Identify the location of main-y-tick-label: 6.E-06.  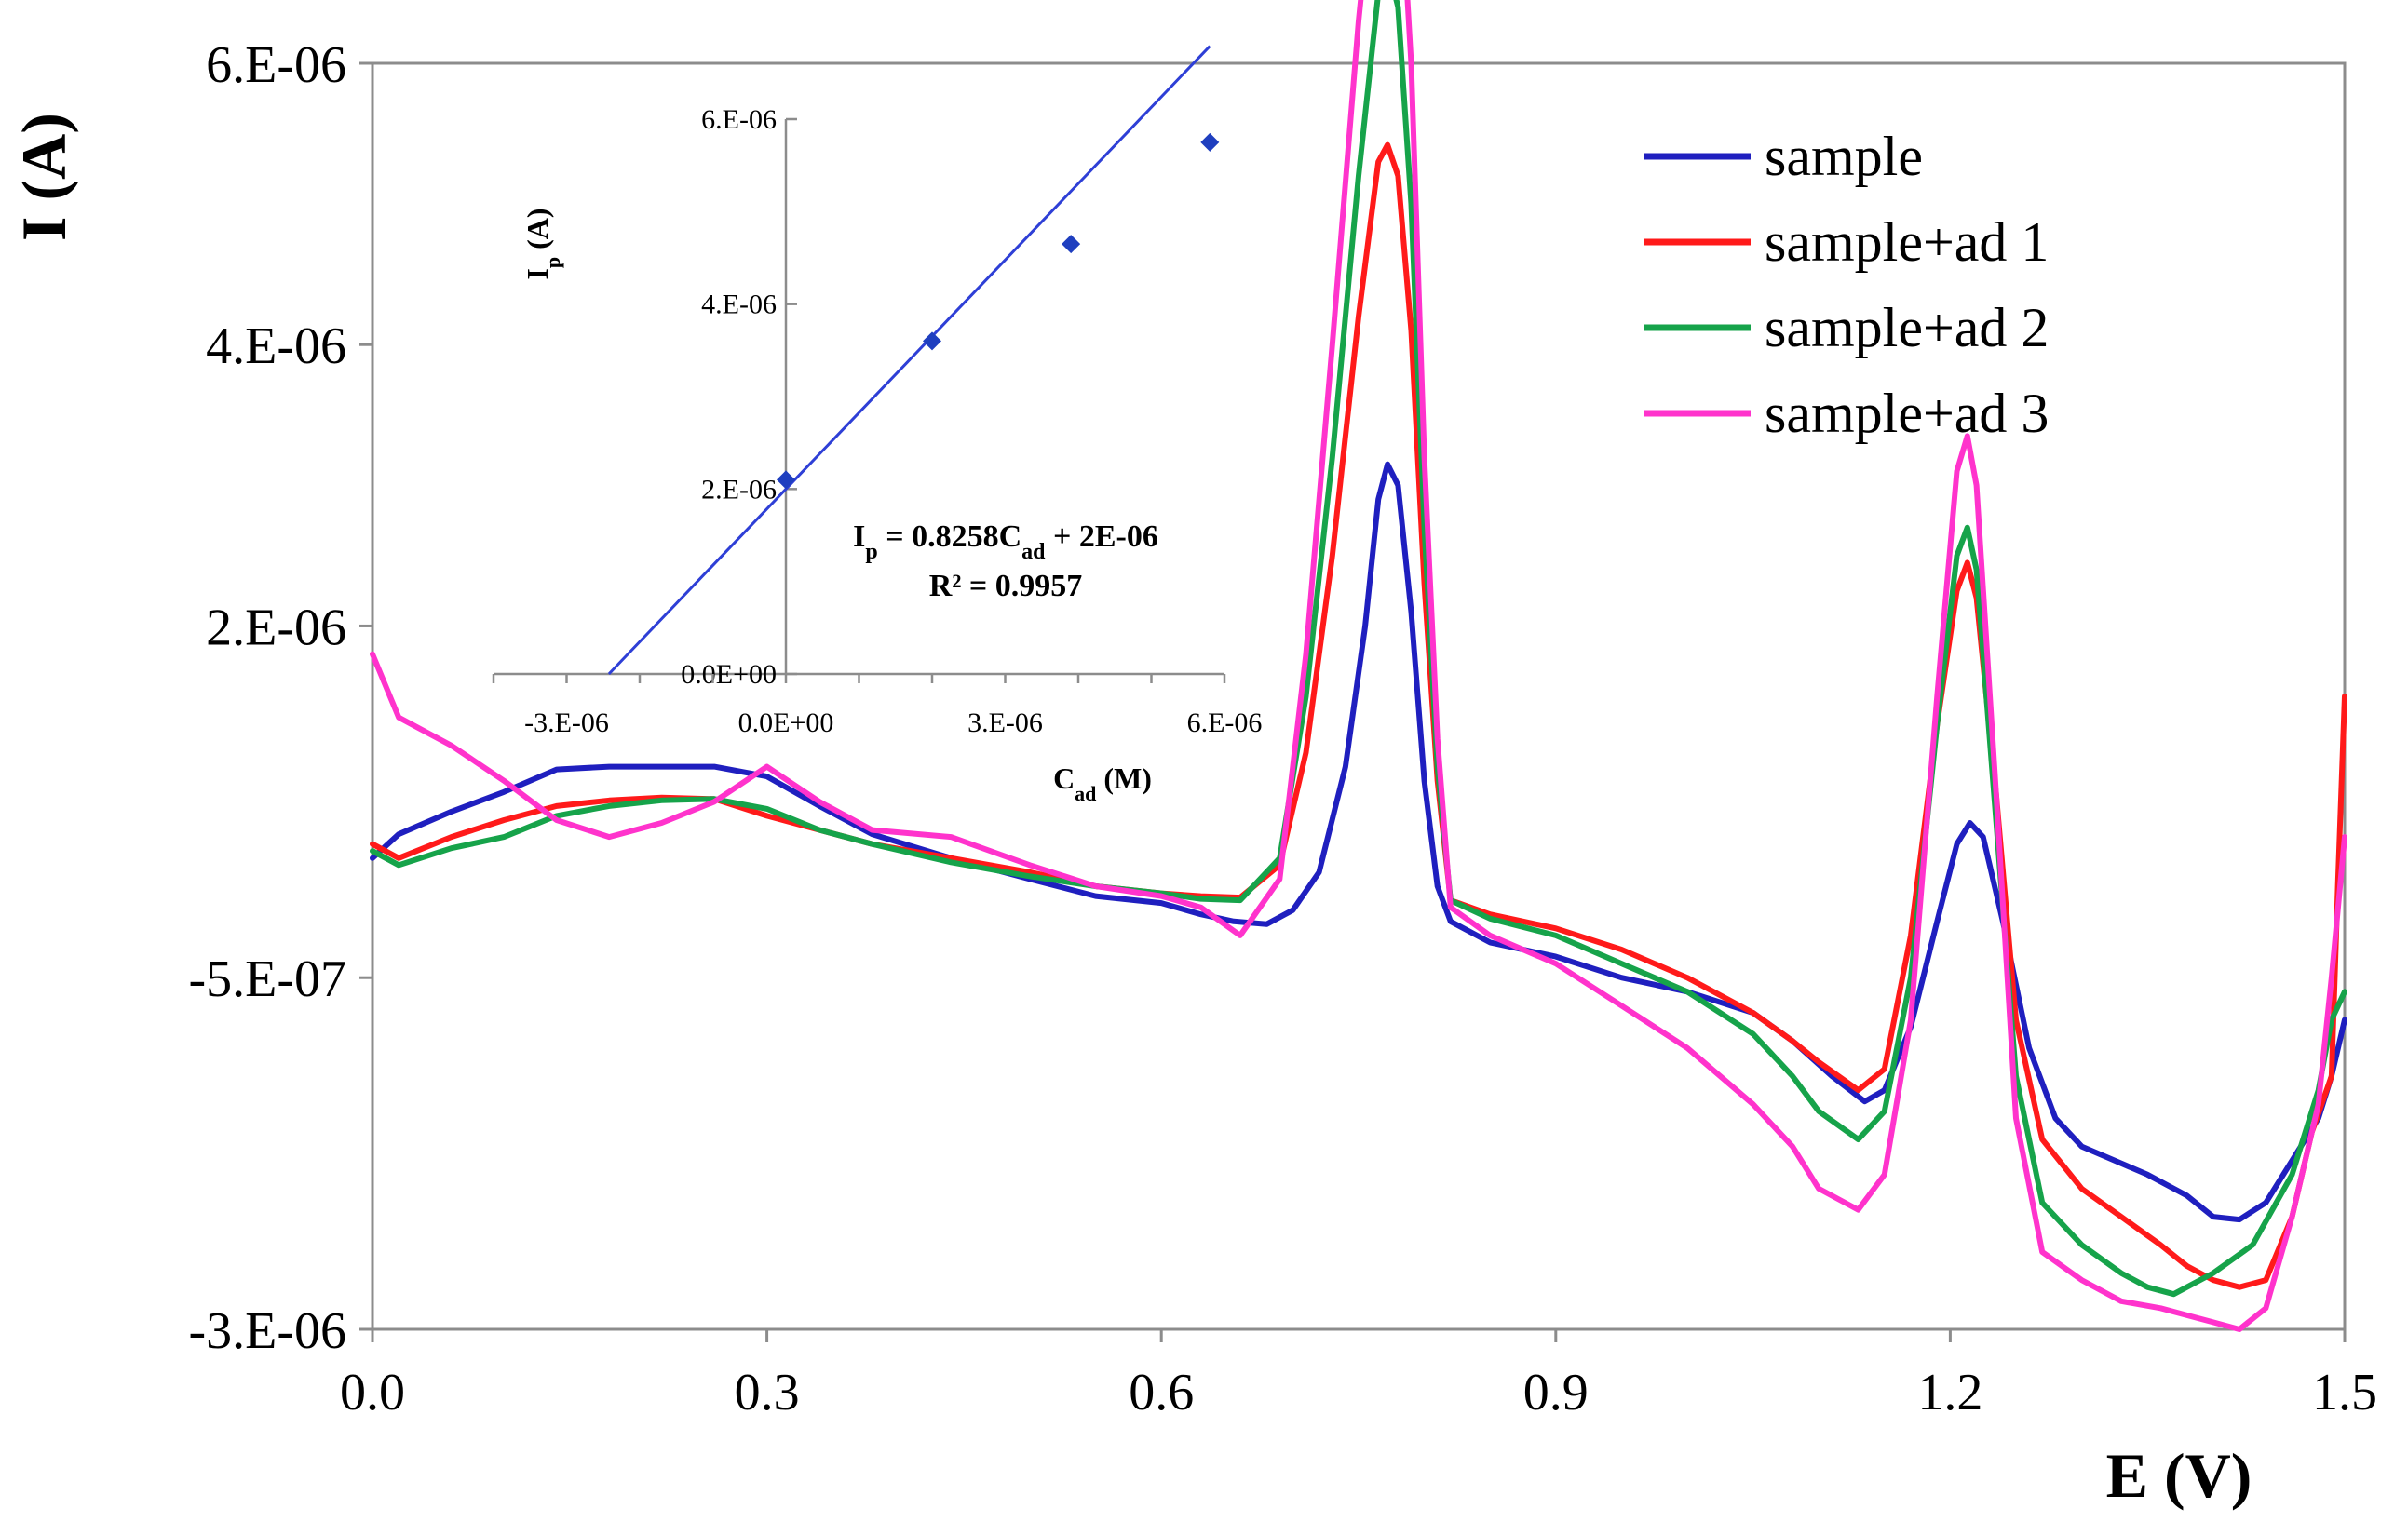
(276, 65).